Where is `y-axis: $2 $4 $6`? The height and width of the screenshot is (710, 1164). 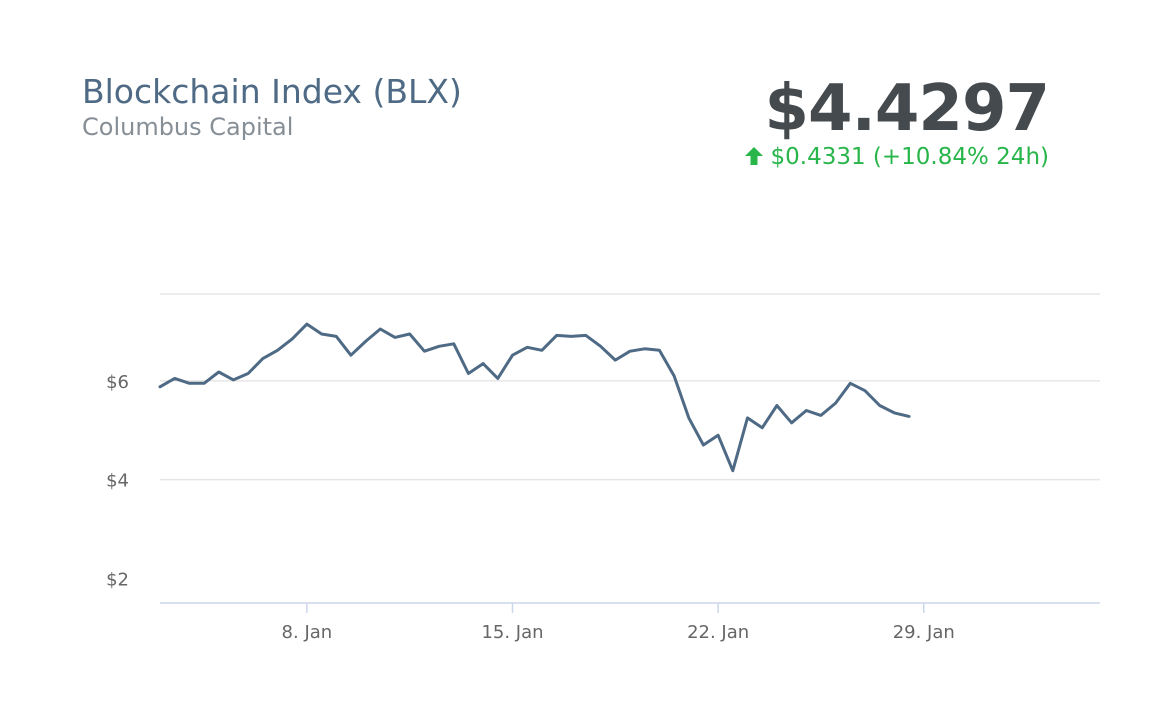
y-axis: $2 $4 $6 is located at coordinates (117, 481).